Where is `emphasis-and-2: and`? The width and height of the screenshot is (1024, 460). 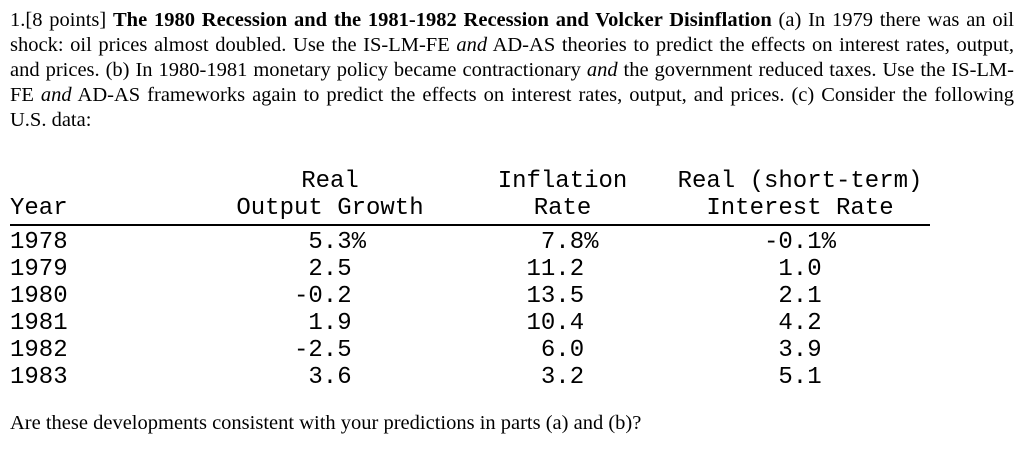 emphasis-and-2: and is located at coordinates (602, 70).